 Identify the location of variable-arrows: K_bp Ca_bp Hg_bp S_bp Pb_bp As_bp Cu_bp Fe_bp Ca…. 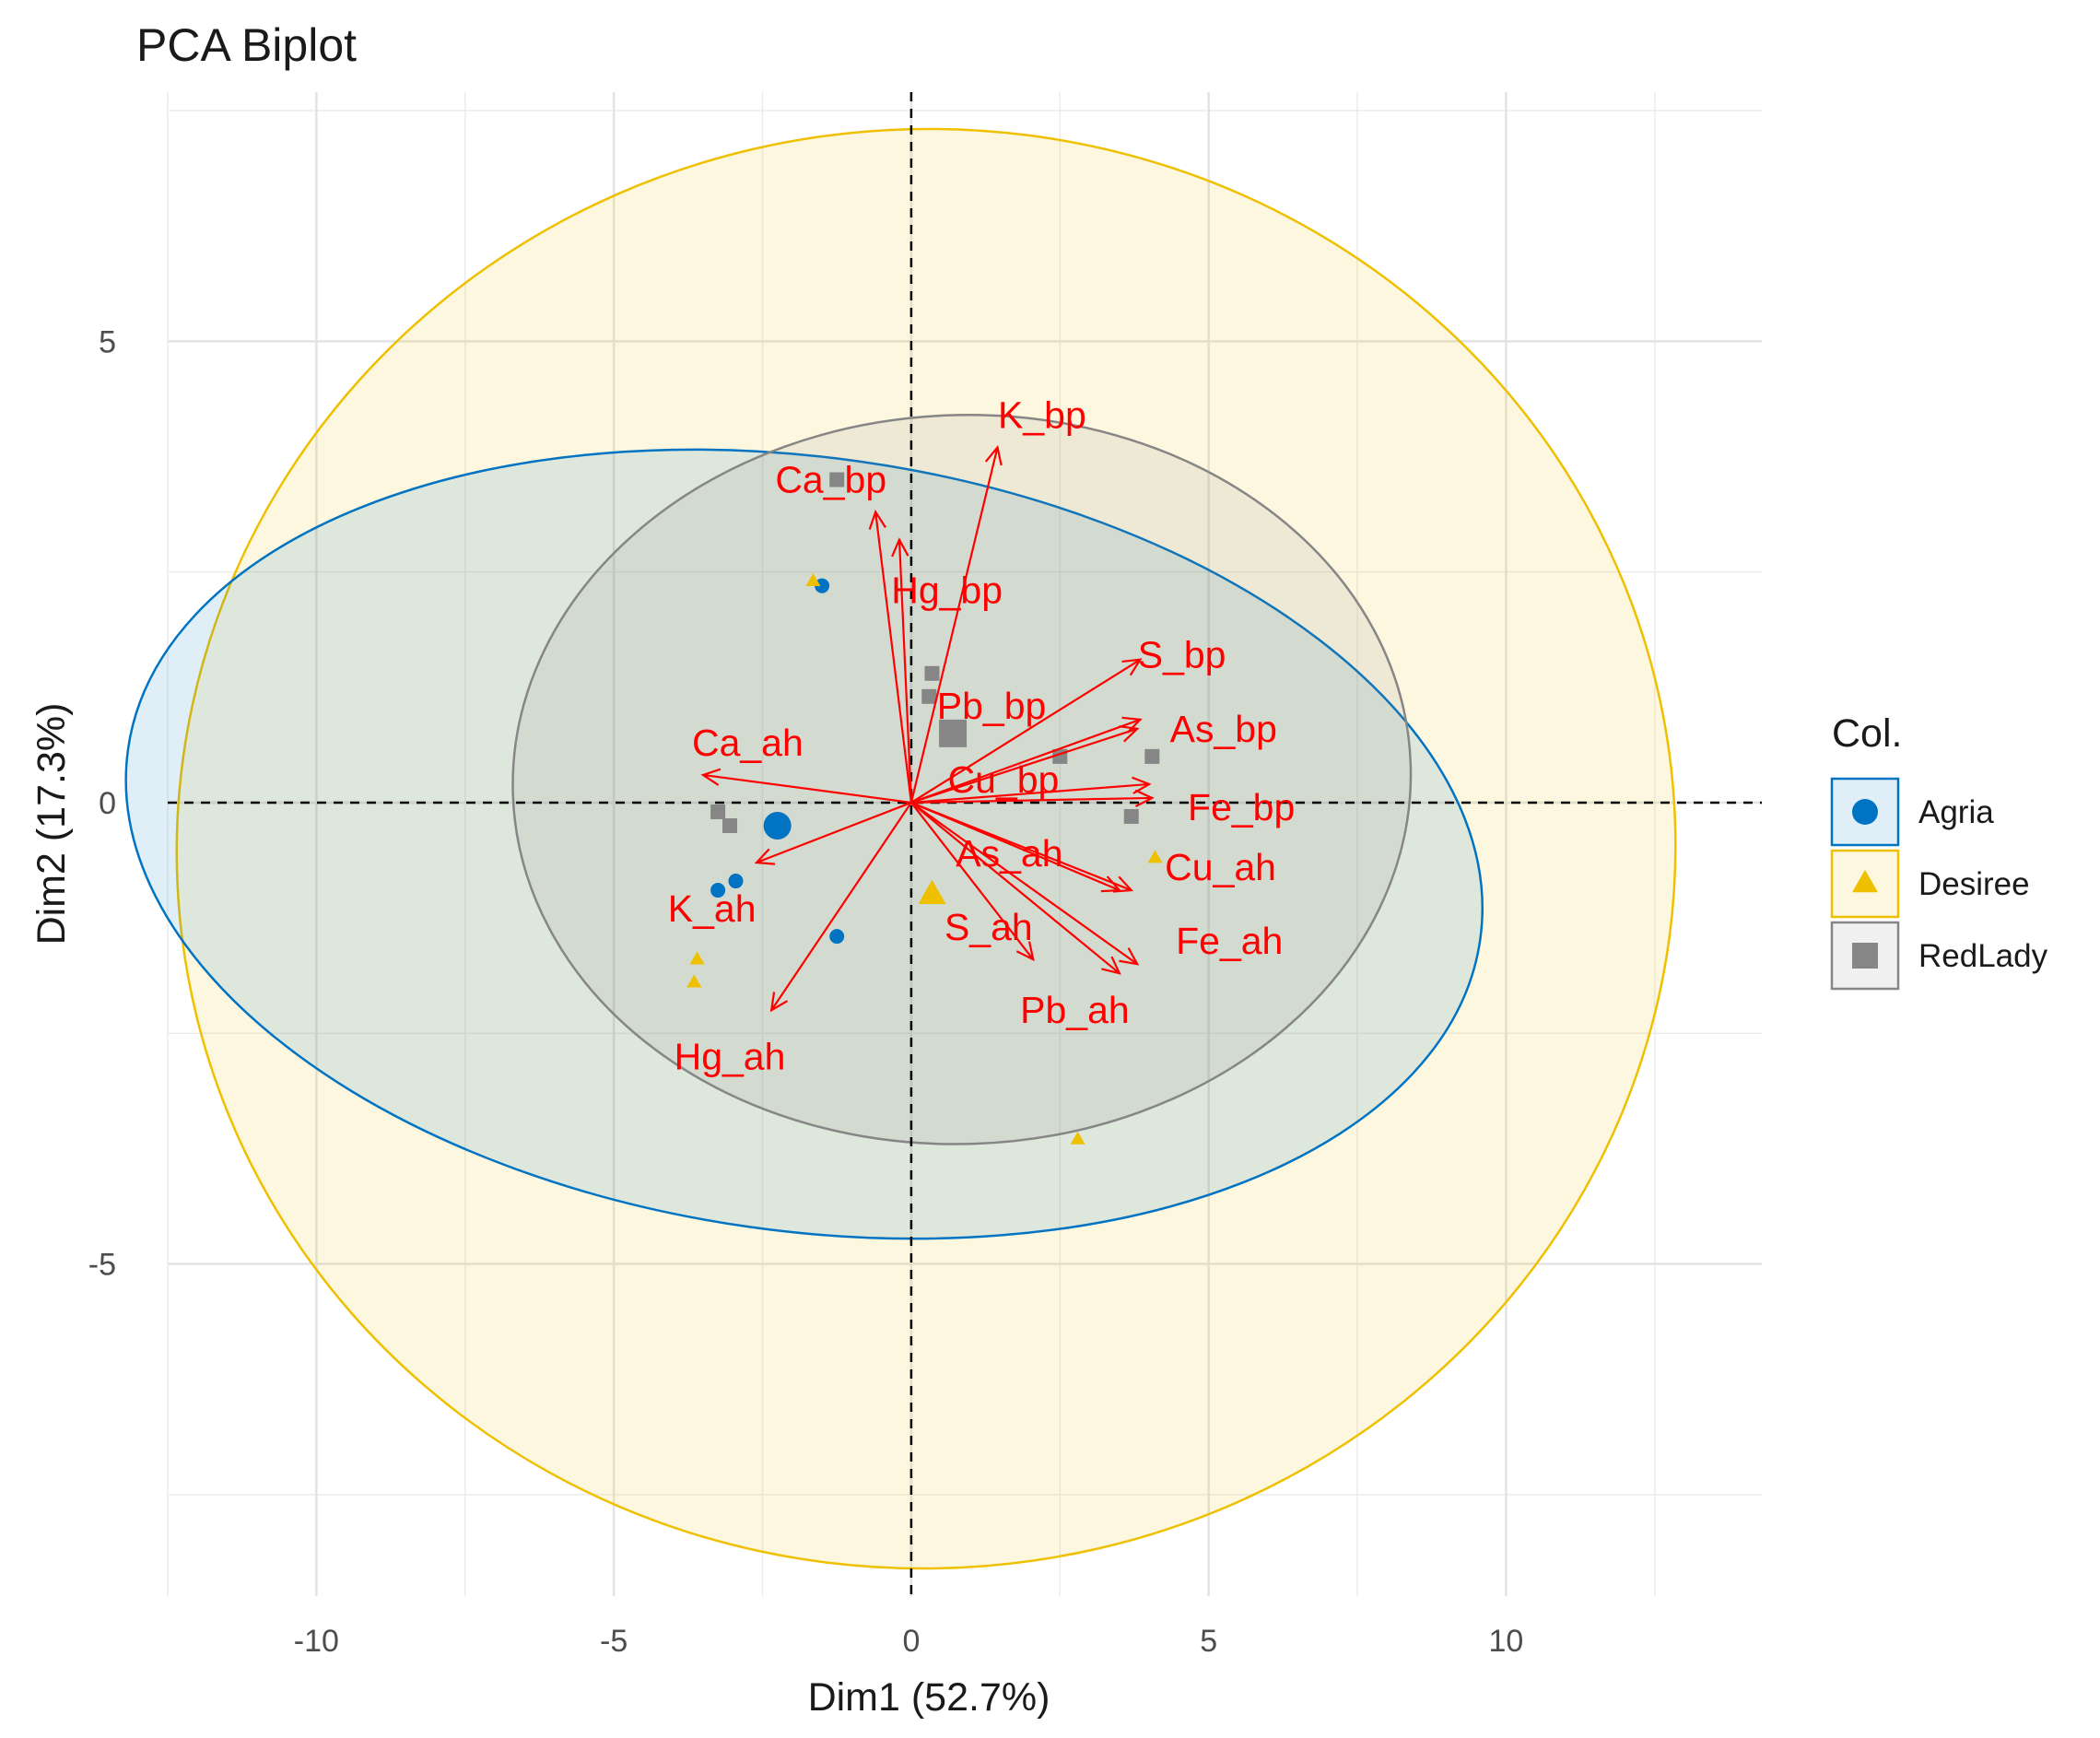
(982, 735).